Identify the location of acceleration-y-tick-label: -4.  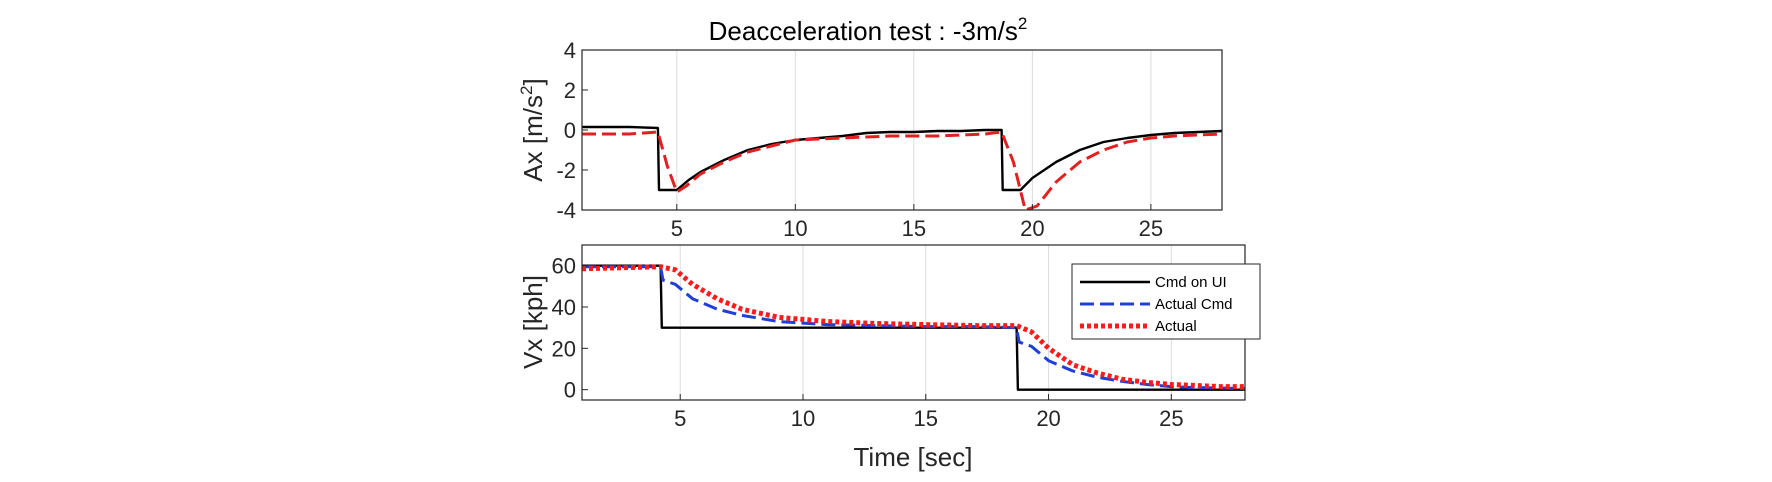
(566, 210).